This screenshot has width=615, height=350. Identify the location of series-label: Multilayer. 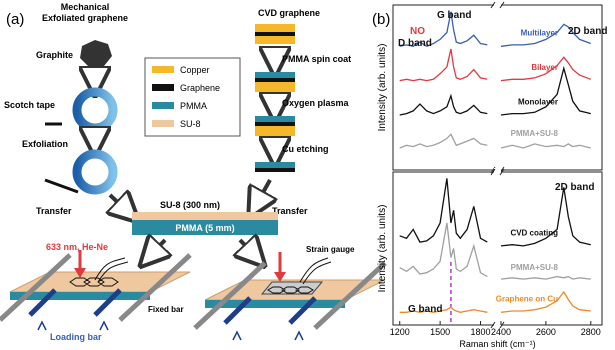
(539, 33).